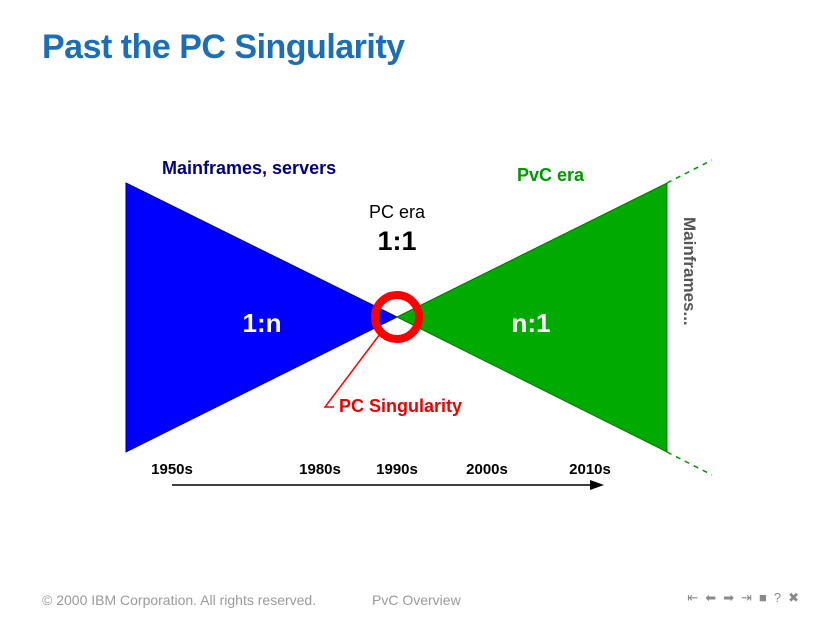  What do you see at coordinates (711, 597) in the screenshot?
I see `previous-page-icon: ⬅` at bounding box center [711, 597].